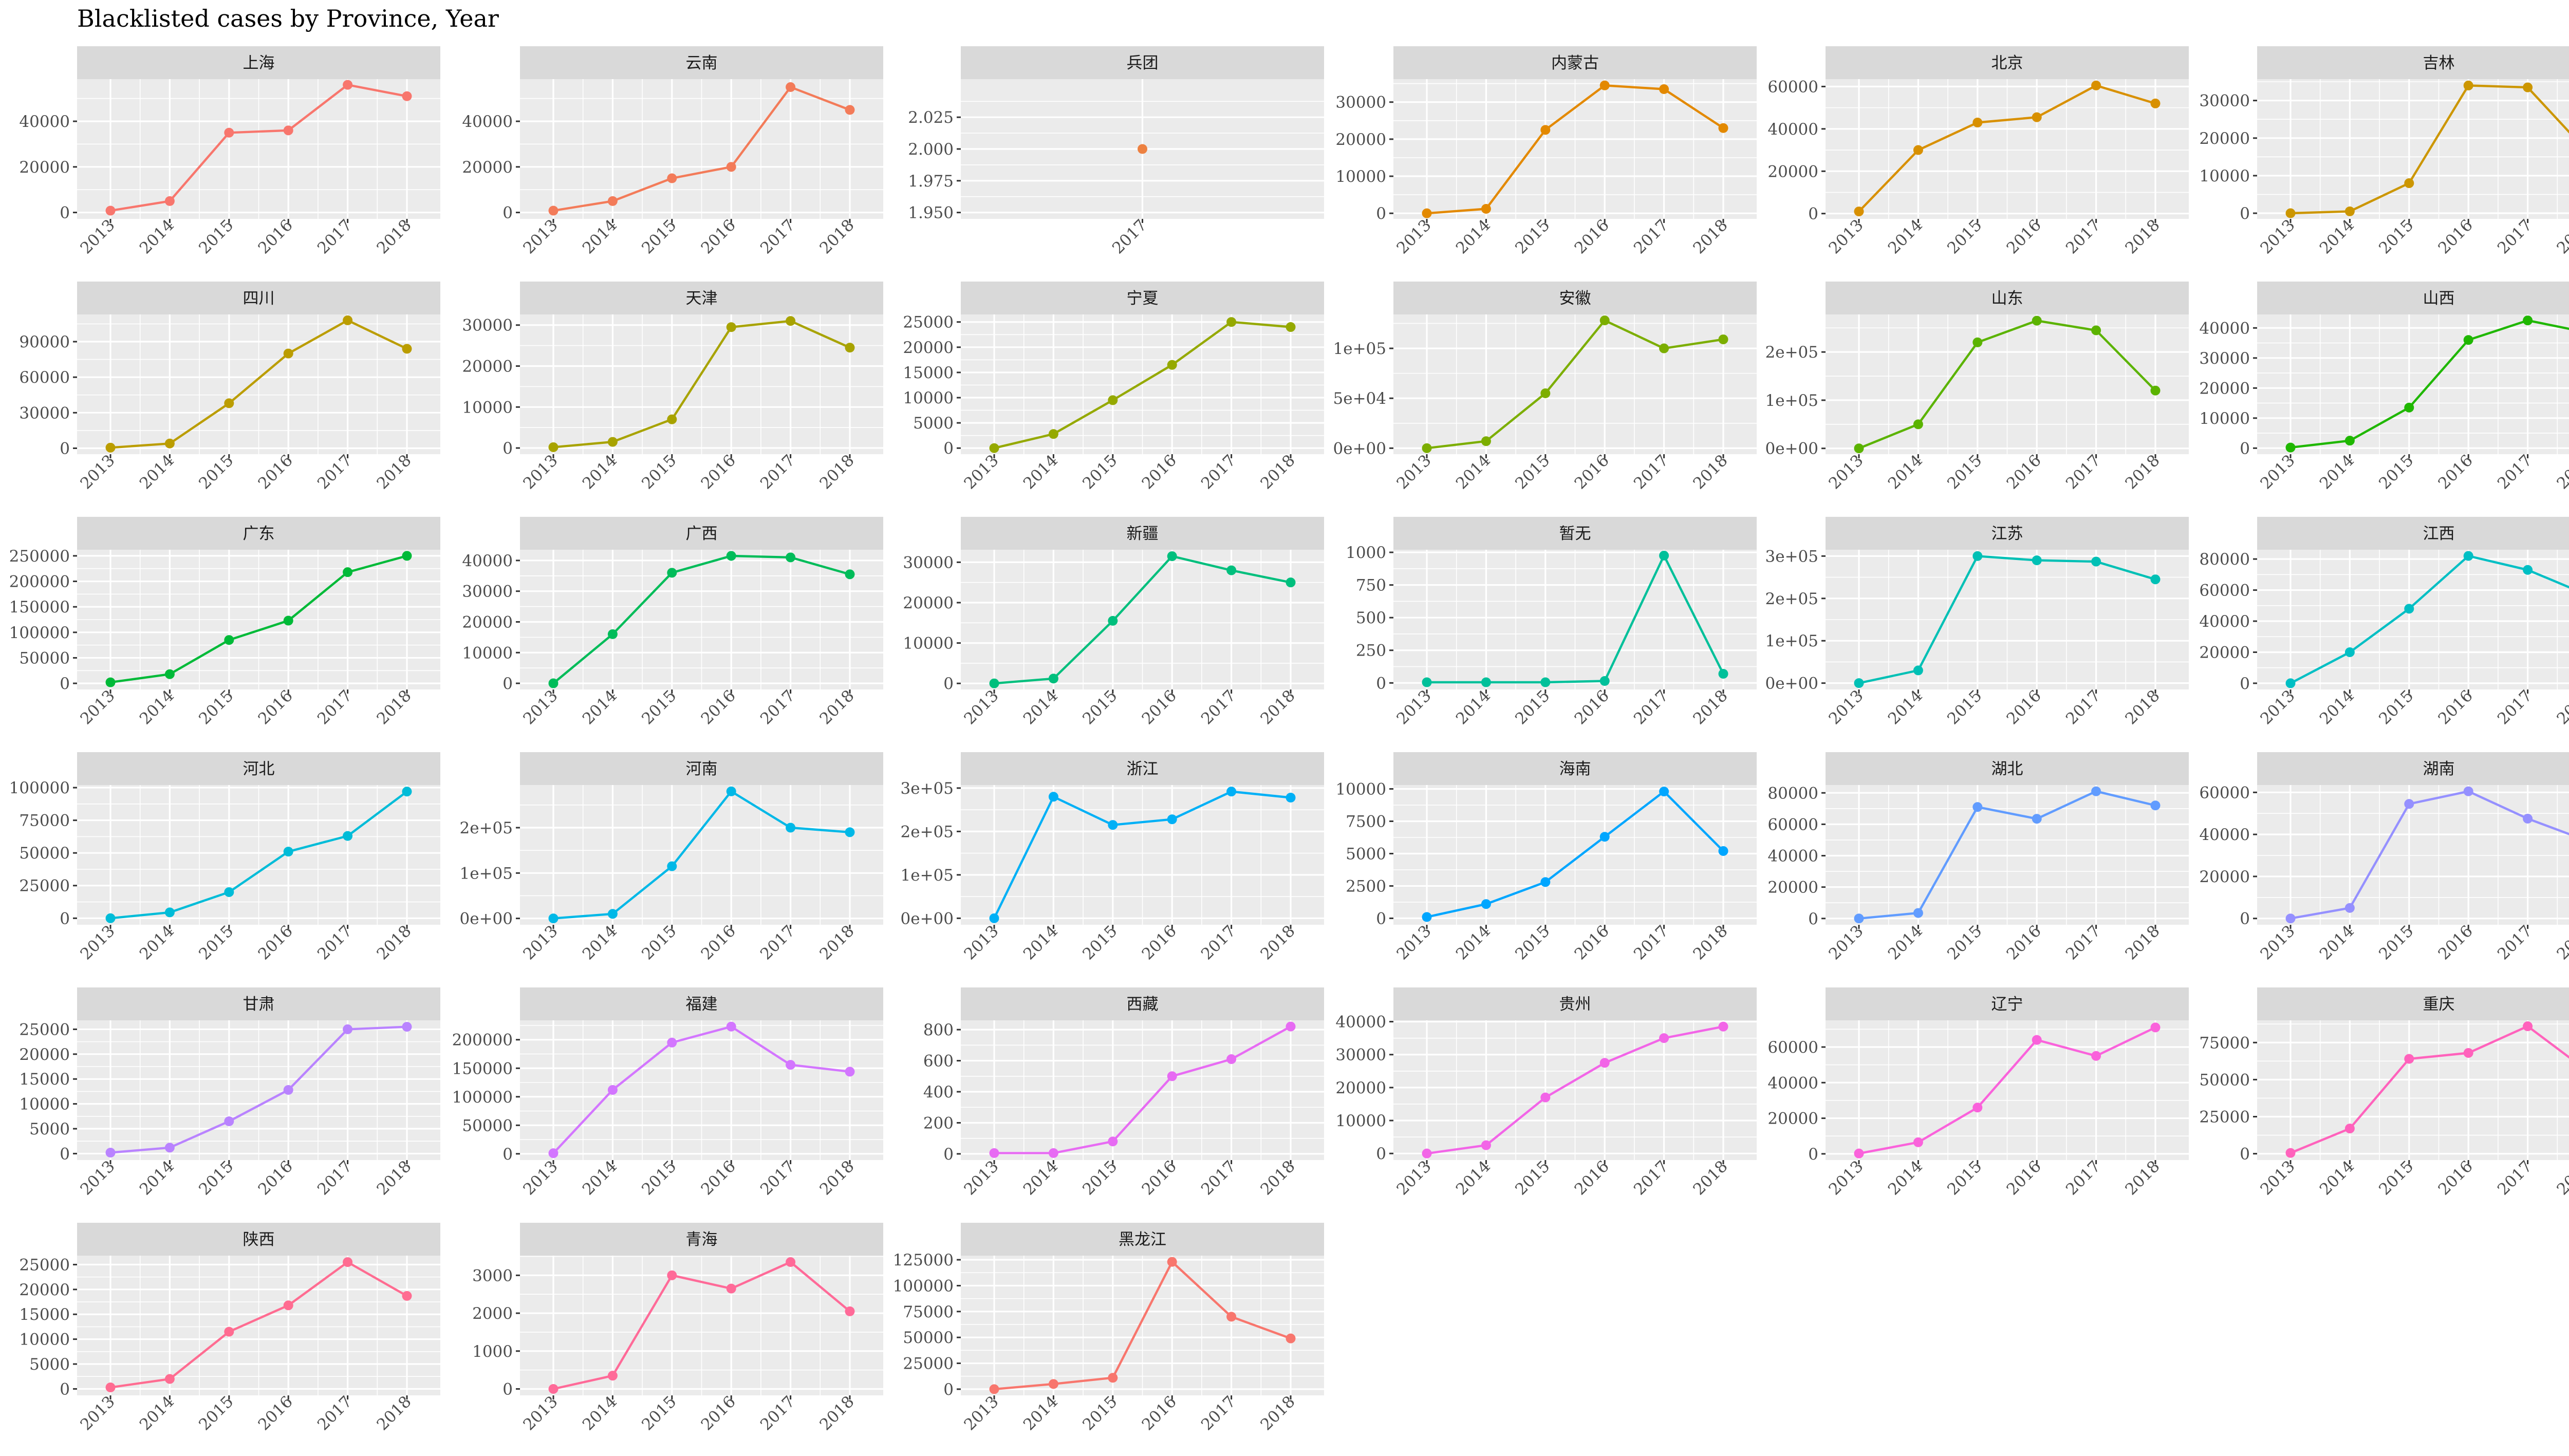 The image size is (2569, 1456). Describe the element at coordinates (927, 788) in the screenshot. I see `y-tick-label: 3e+05` at that location.